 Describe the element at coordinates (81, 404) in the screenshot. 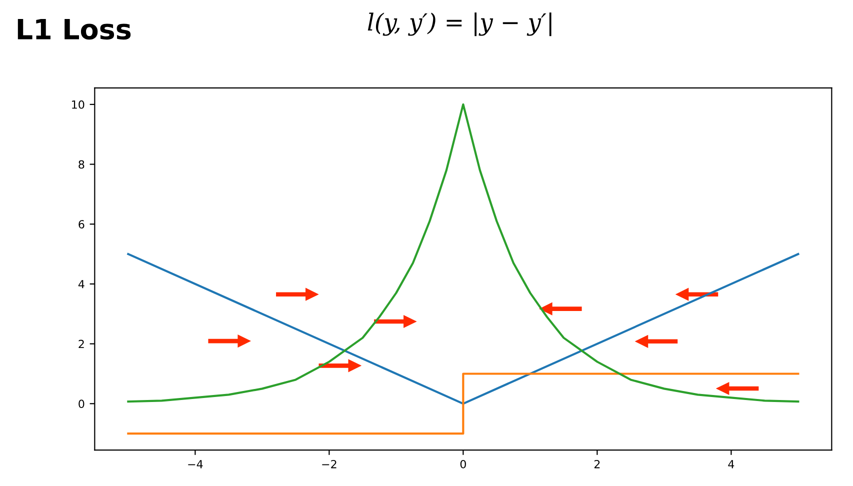

I see `y-tick-label: 0` at that location.